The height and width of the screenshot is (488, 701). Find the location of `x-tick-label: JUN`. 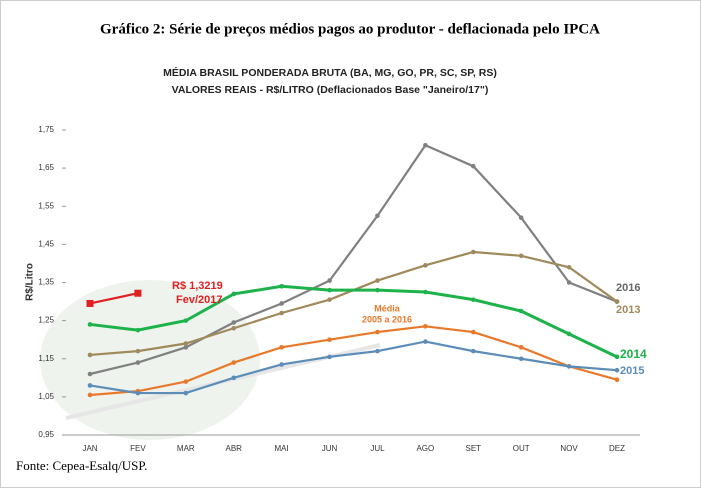

x-tick-label: JUN is located at coordinates (330, 448).